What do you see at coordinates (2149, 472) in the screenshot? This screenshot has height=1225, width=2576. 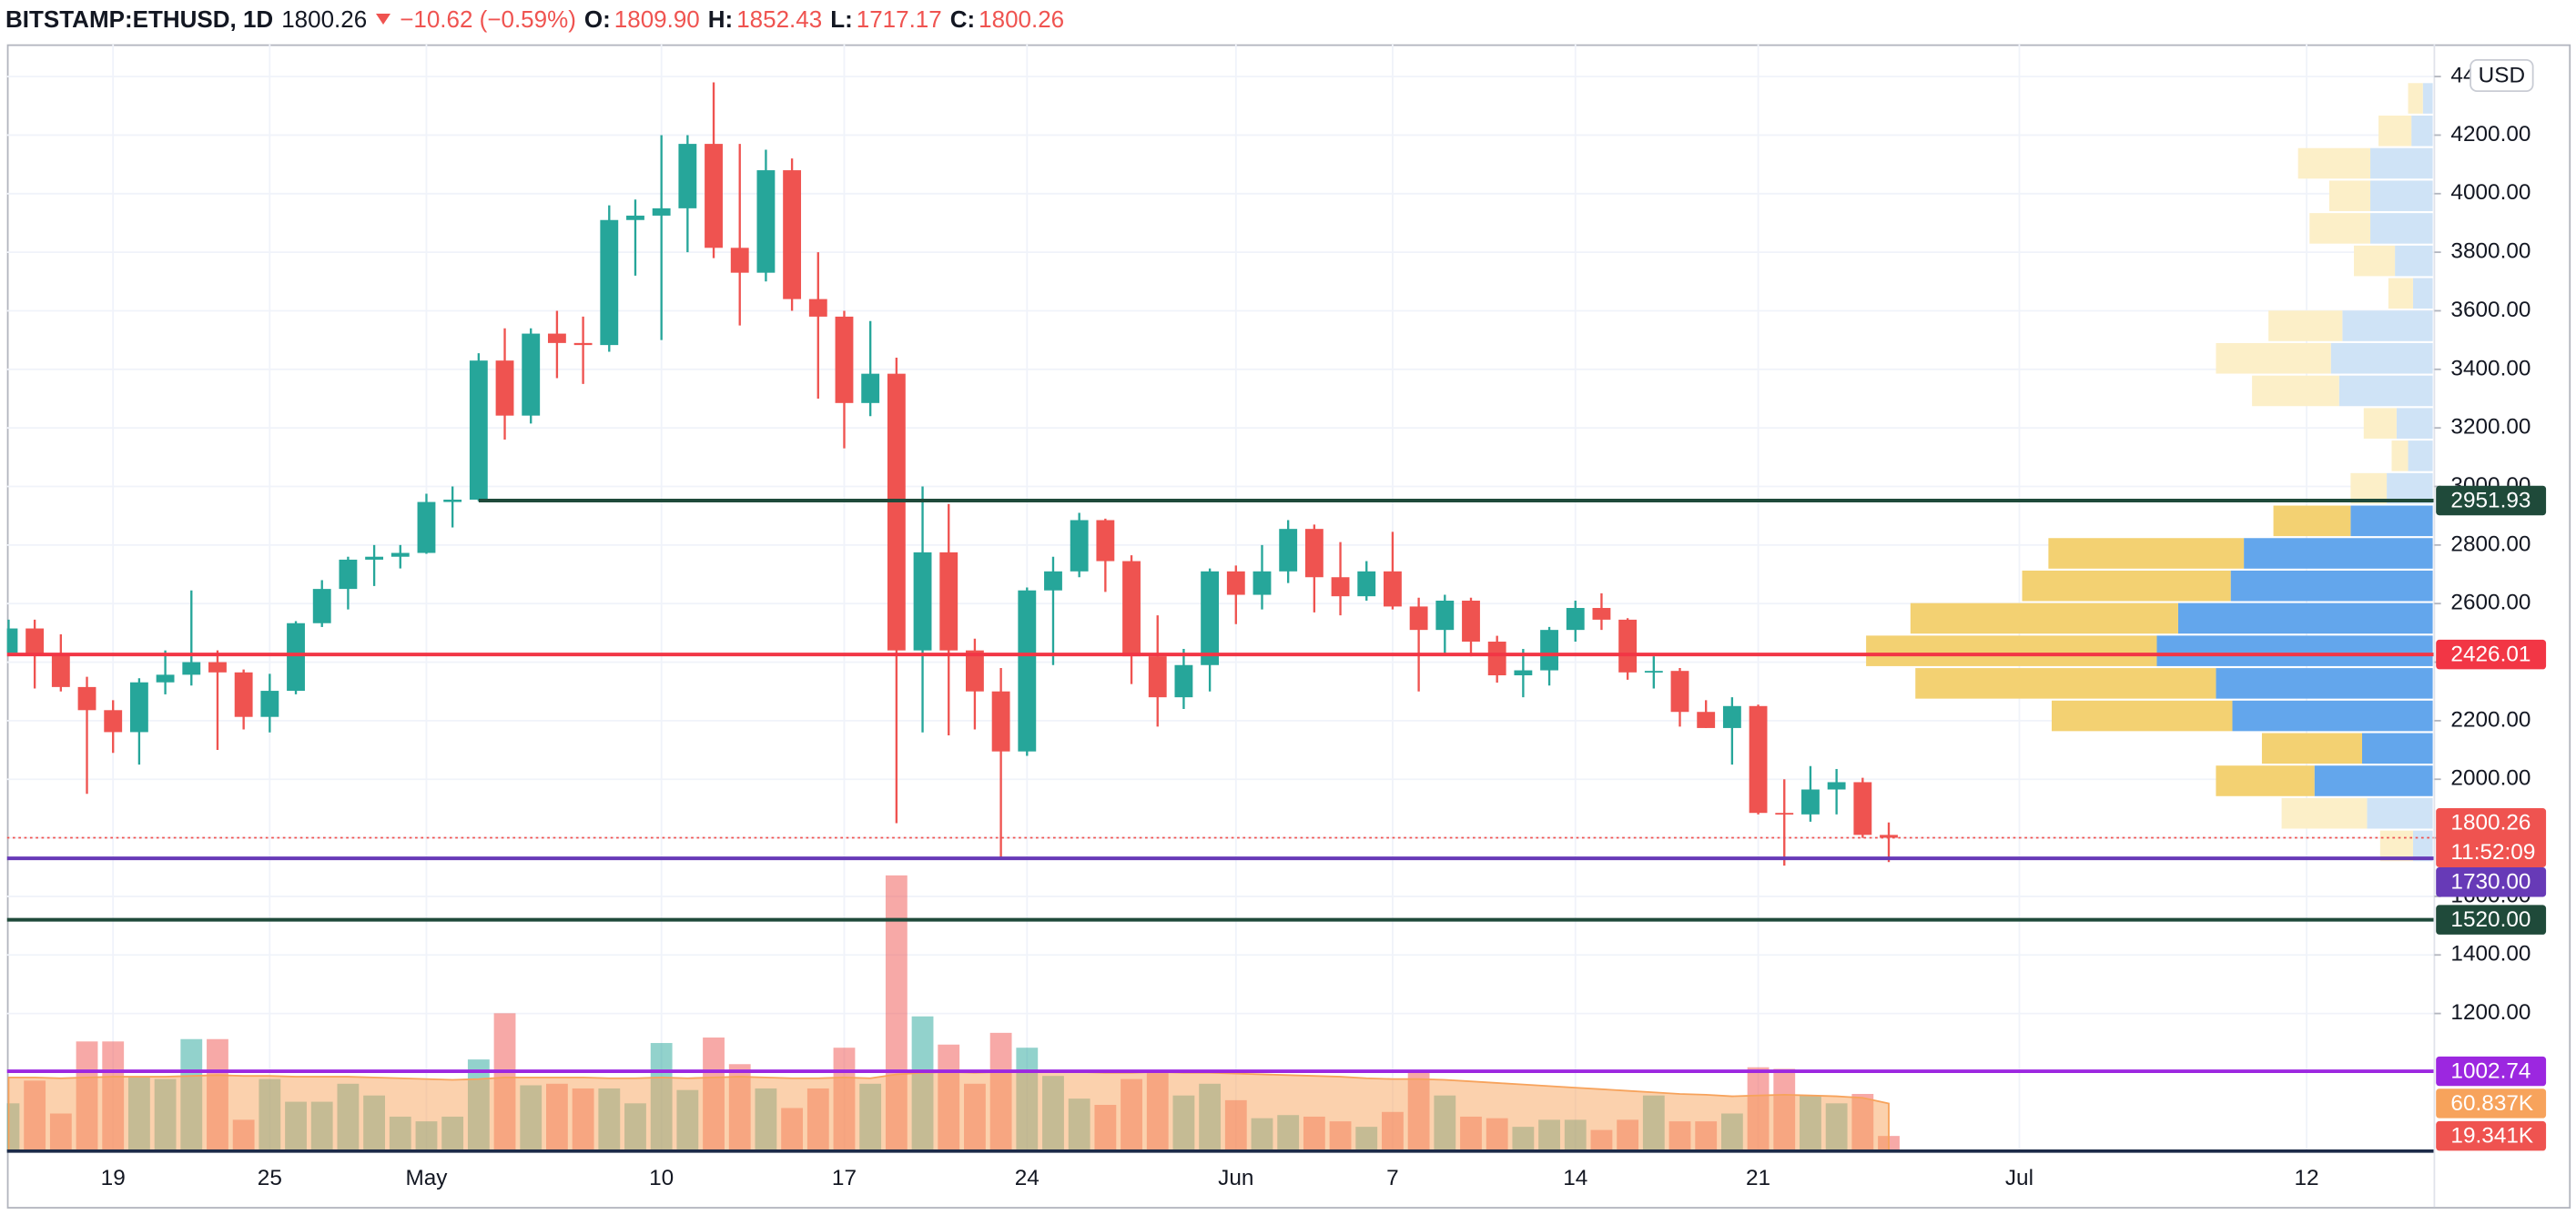 I see `volume-profile` at bounding box center [2149, 472].